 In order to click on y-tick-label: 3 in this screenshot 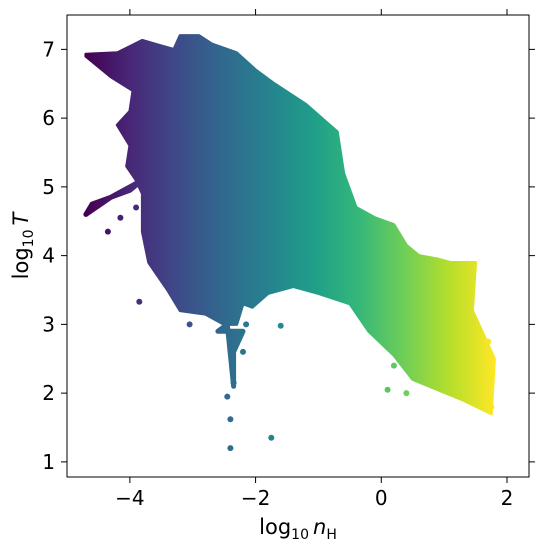, I will do `click(48, 324)`.